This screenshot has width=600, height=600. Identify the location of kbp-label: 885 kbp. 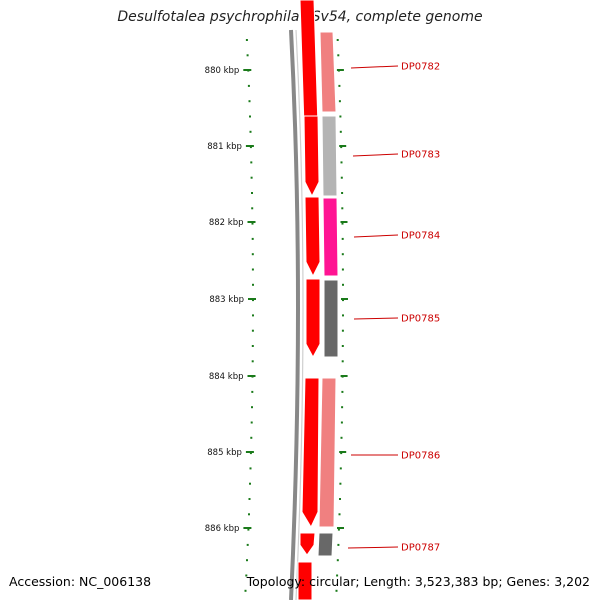
(224, 453).